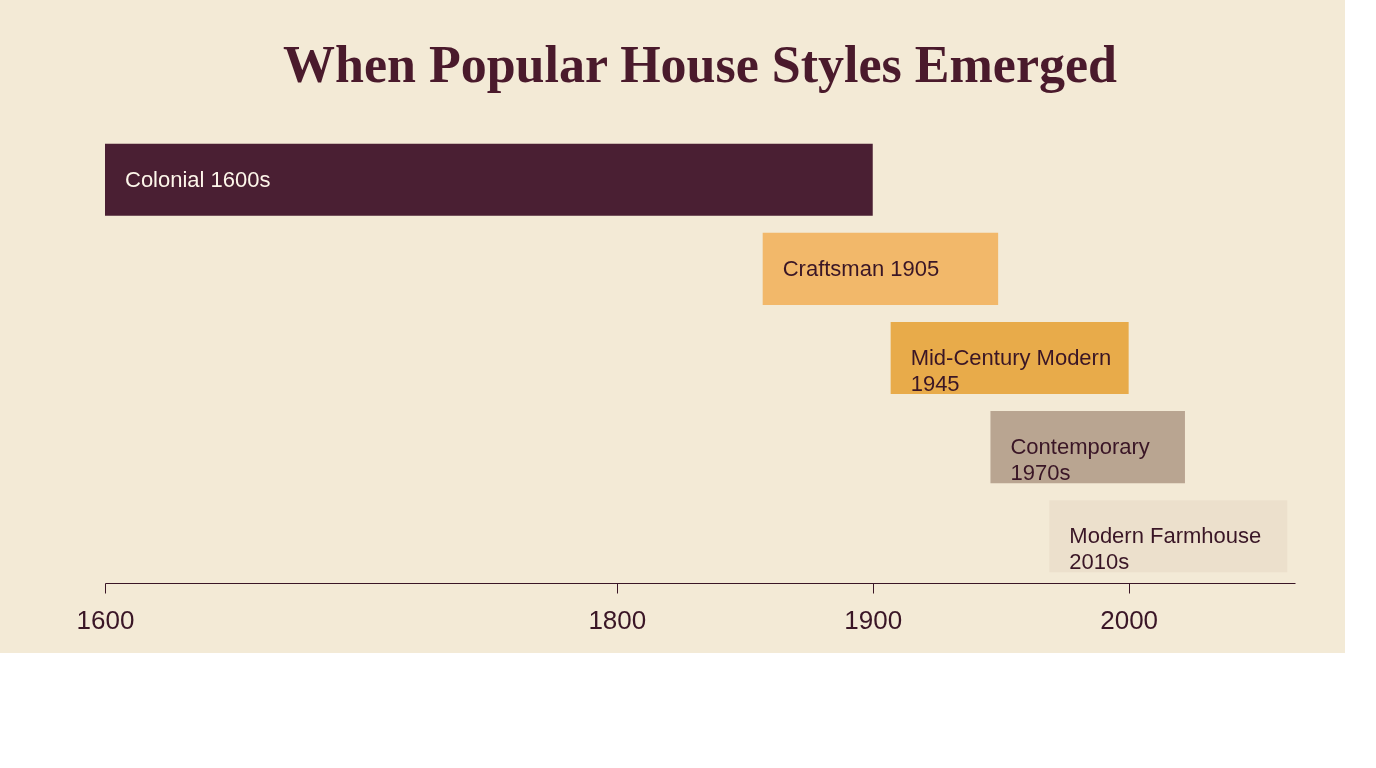 This screenshot has height=768, width=1376. I want to click on x-tick-label: 1800, so click(617, 619).